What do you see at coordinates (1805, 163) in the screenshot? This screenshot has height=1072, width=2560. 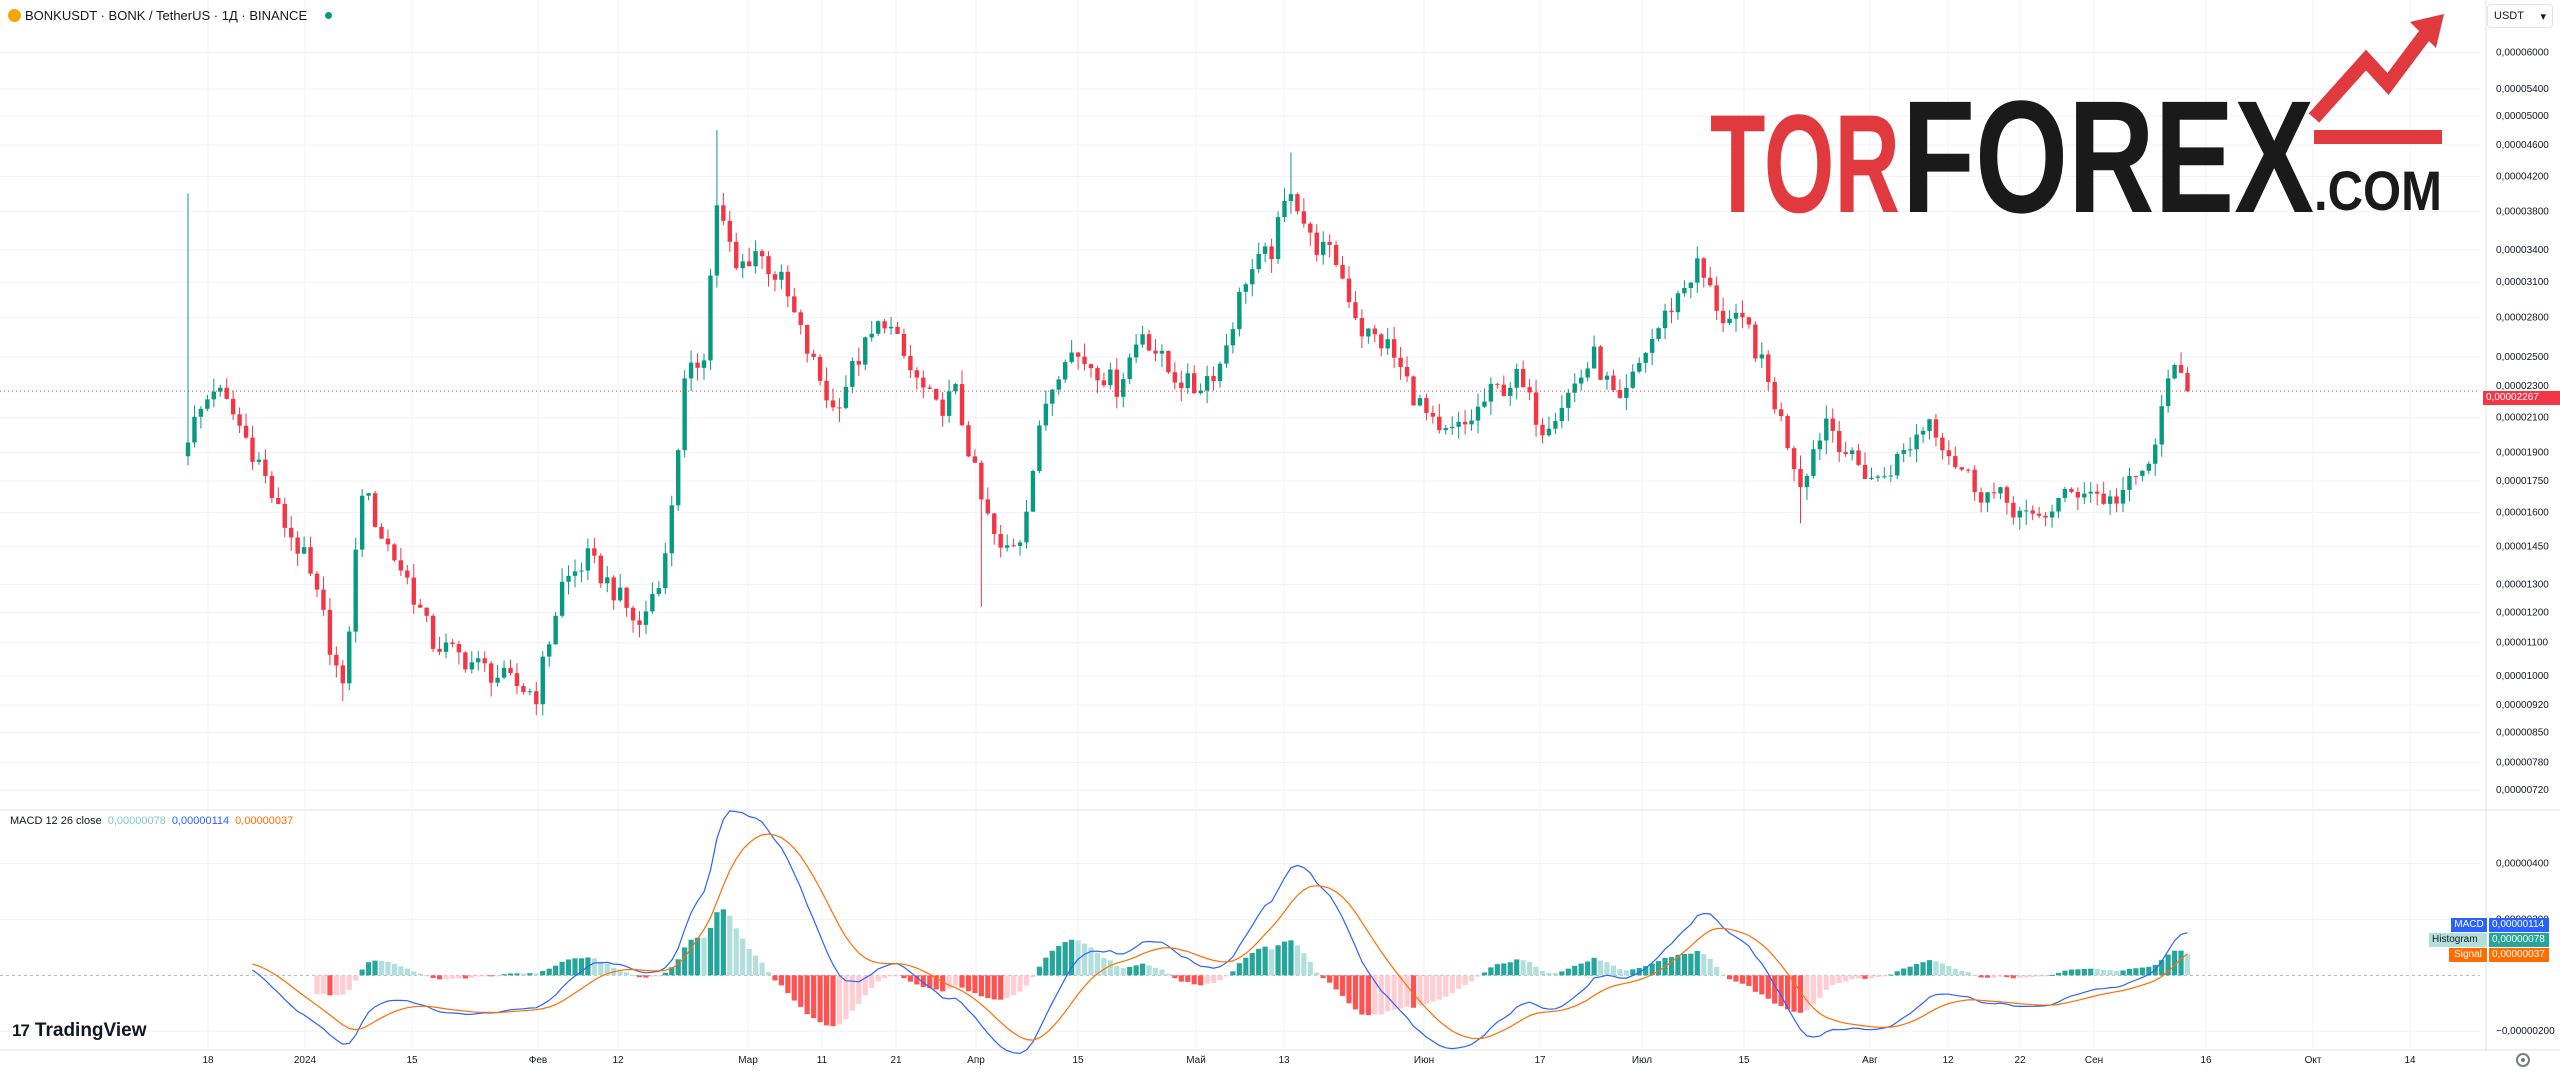 I see `watermark-tor: TOR` at bounding box center [1805, 163].